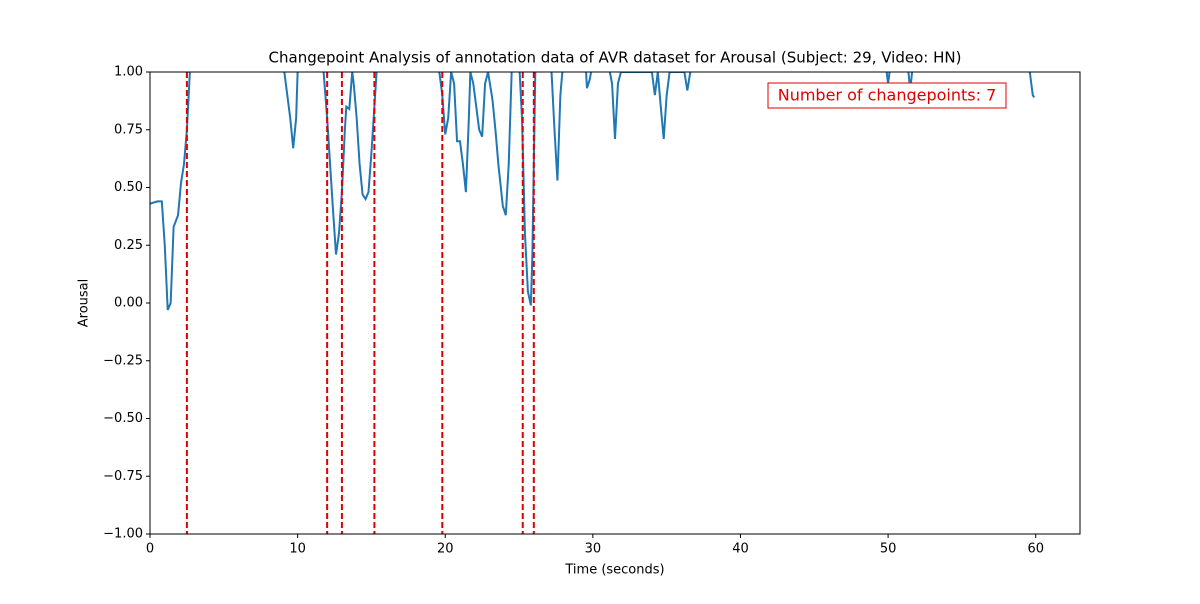 This screenshot has width=1200, height=604. What do you see at coordinates (445, 549) in the screenshot?
I see `x-tick-label: 20` at bounding box center [445, 549].